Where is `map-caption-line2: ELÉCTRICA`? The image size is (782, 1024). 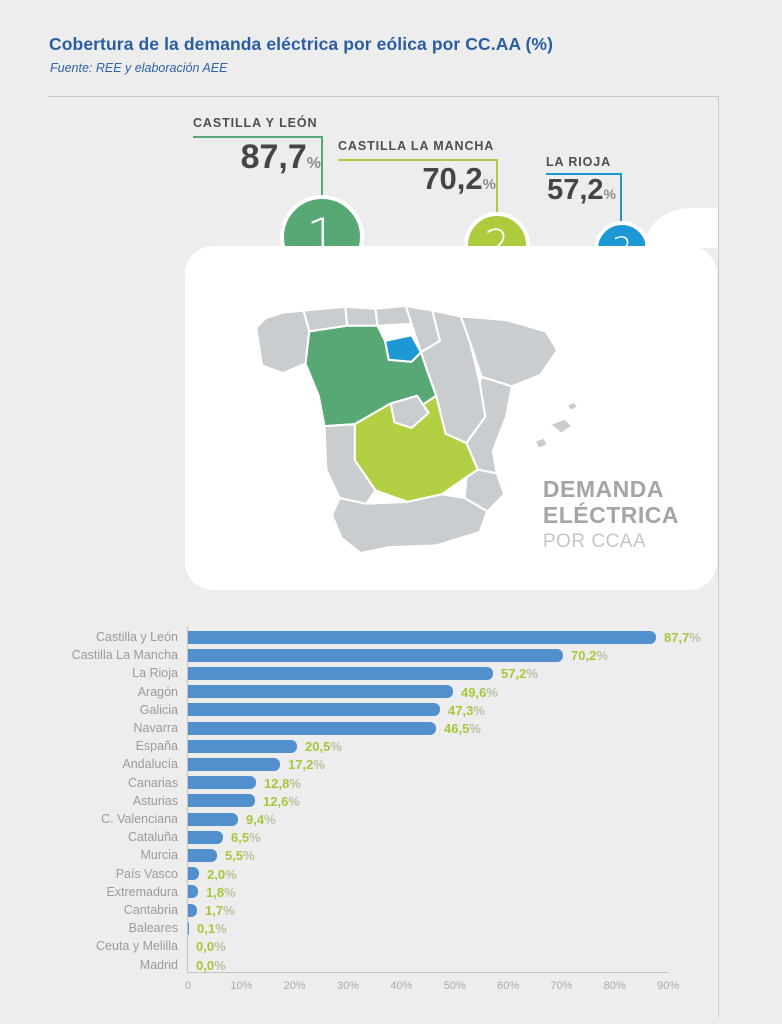
map-caption-line2: ELÉCTRICA is located at coordinates (610, 514).